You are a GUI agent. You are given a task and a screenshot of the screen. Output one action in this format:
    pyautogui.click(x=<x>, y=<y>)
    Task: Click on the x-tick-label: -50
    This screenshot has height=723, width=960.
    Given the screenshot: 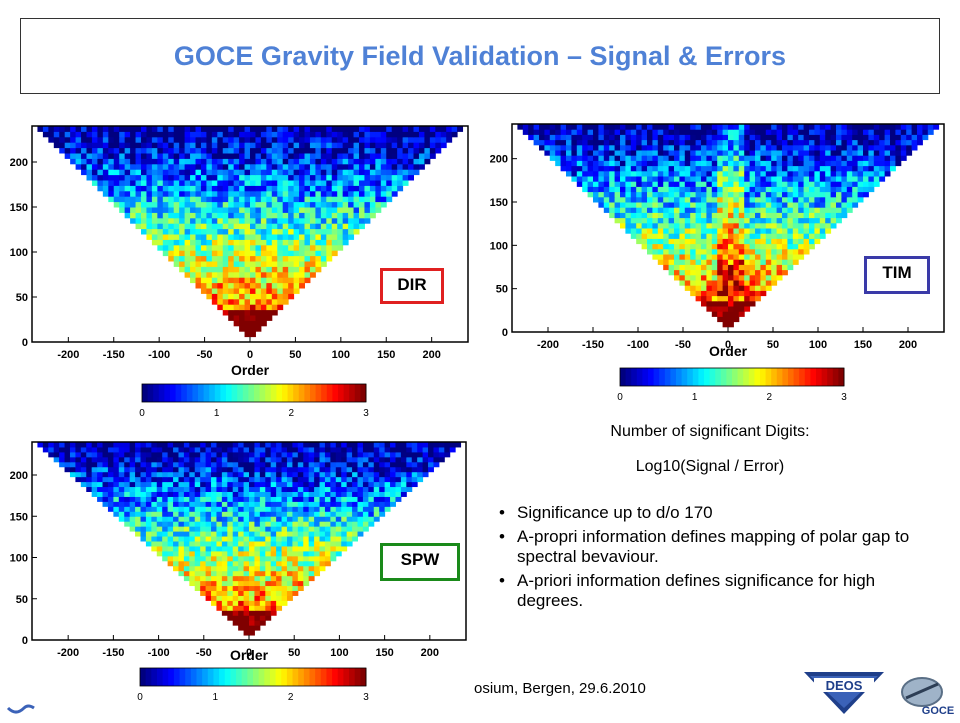 What is the action you would take?
    pyautogui.click(x=683, y=345)
    